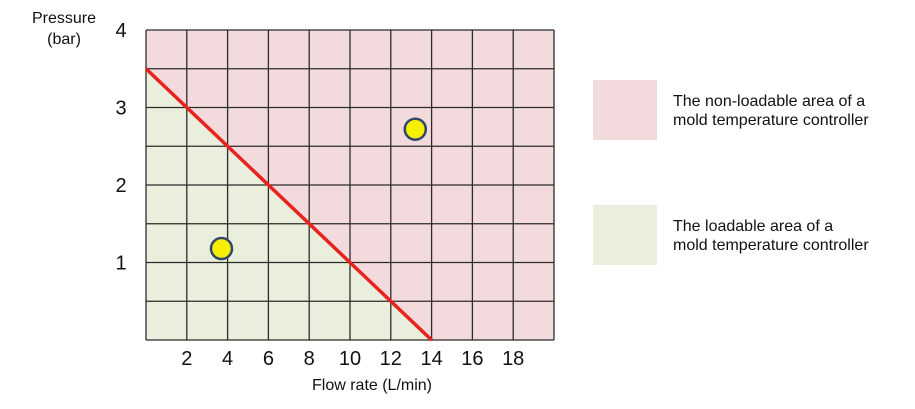 This screenshot has height=409, width=915. I want to click on y-tick-label: 1, so click(120, 264).